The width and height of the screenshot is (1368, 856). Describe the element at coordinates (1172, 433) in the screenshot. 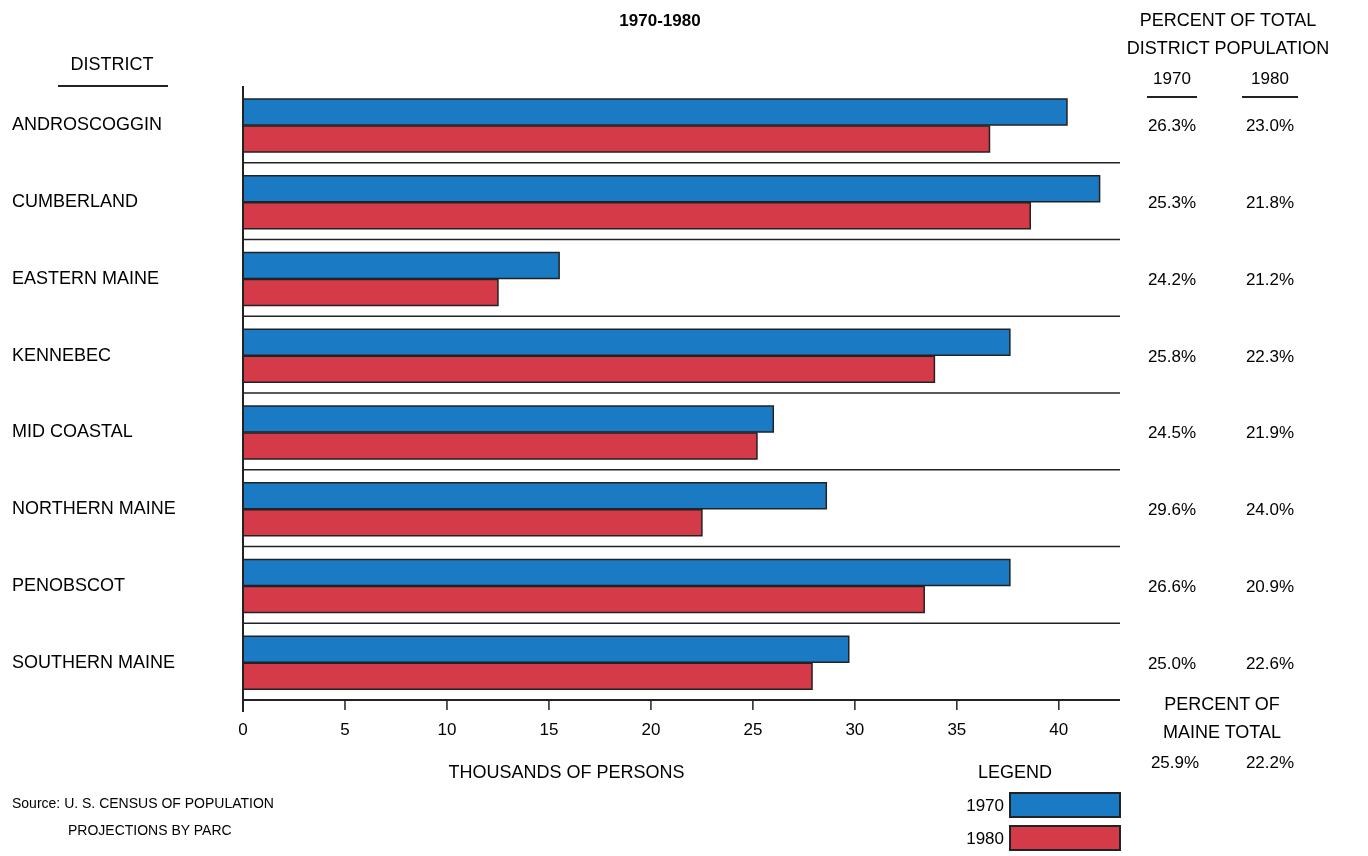

I see `text: 24.5%` at that location.